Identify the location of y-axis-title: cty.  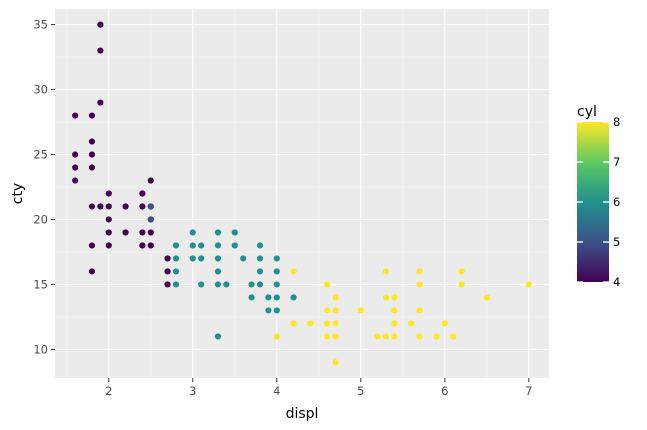
(18, 193).